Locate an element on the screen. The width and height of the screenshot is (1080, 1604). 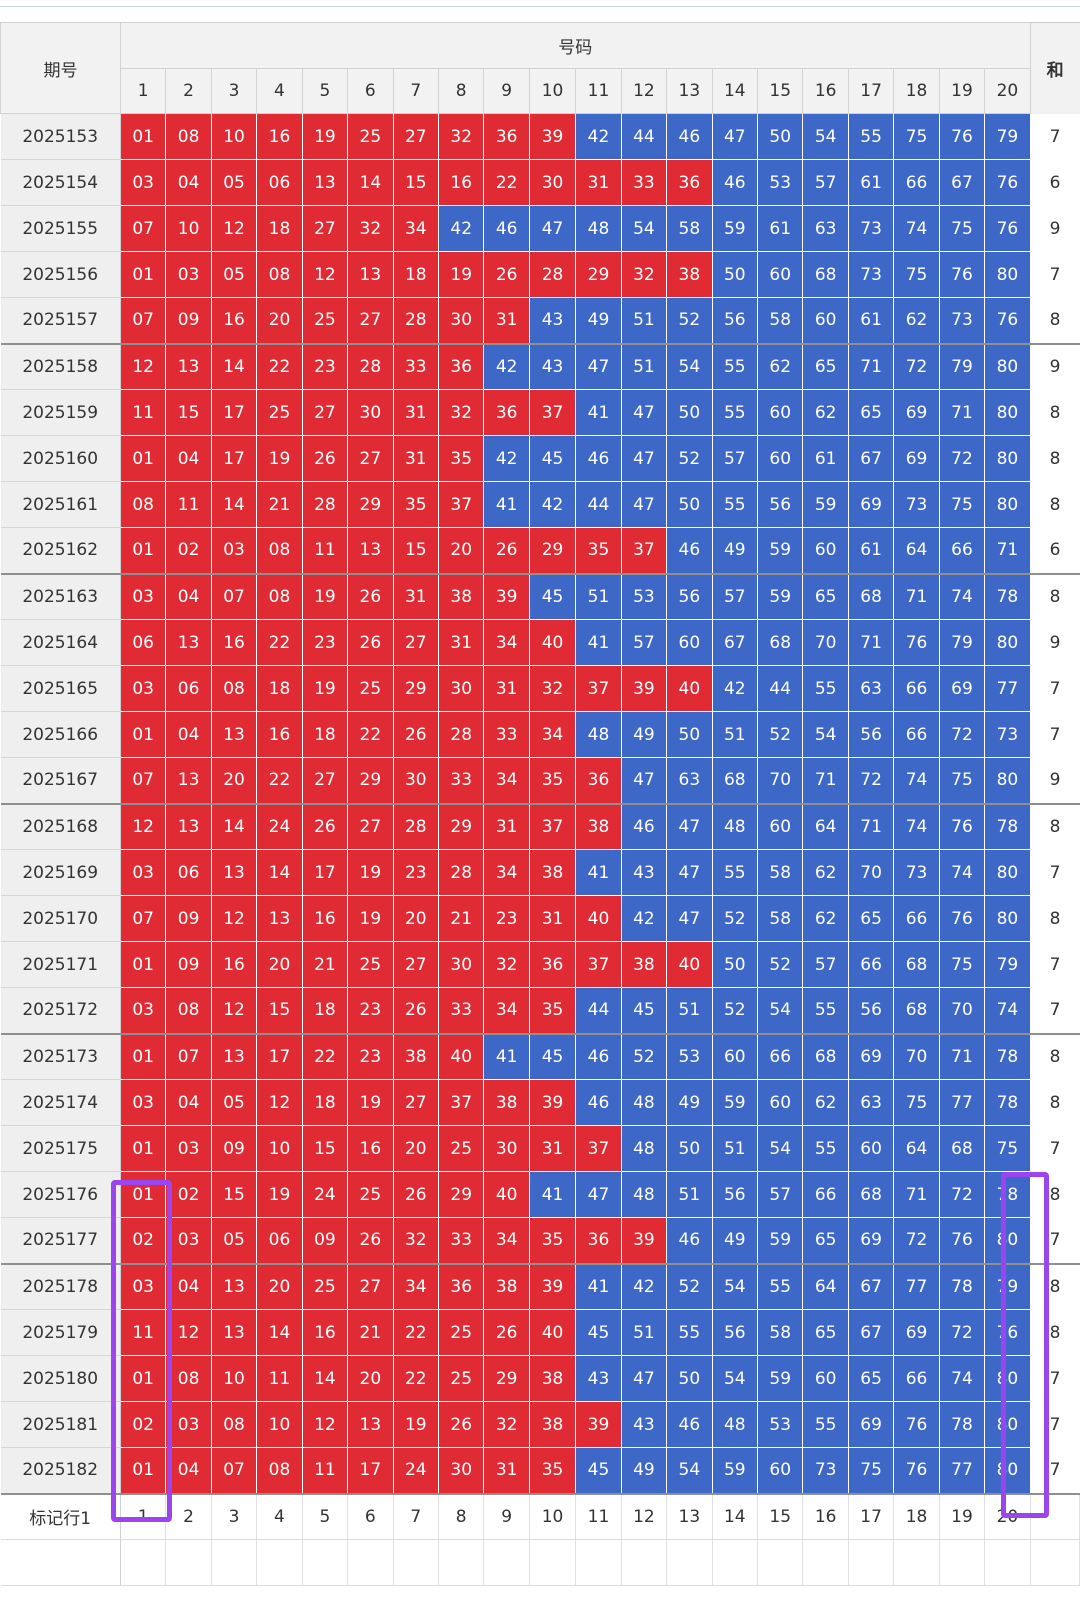
number-cell: 58 is located at coordinates (780, 1332).